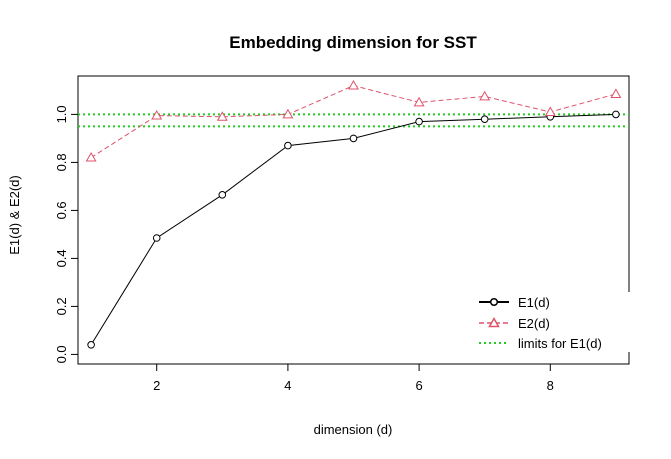 Image resolution: width=671 pixels, height=459 pixels. Describe the element at coordinates (287, 385) in the screenshot. I see `x-tick-label-2: 4` at that location.